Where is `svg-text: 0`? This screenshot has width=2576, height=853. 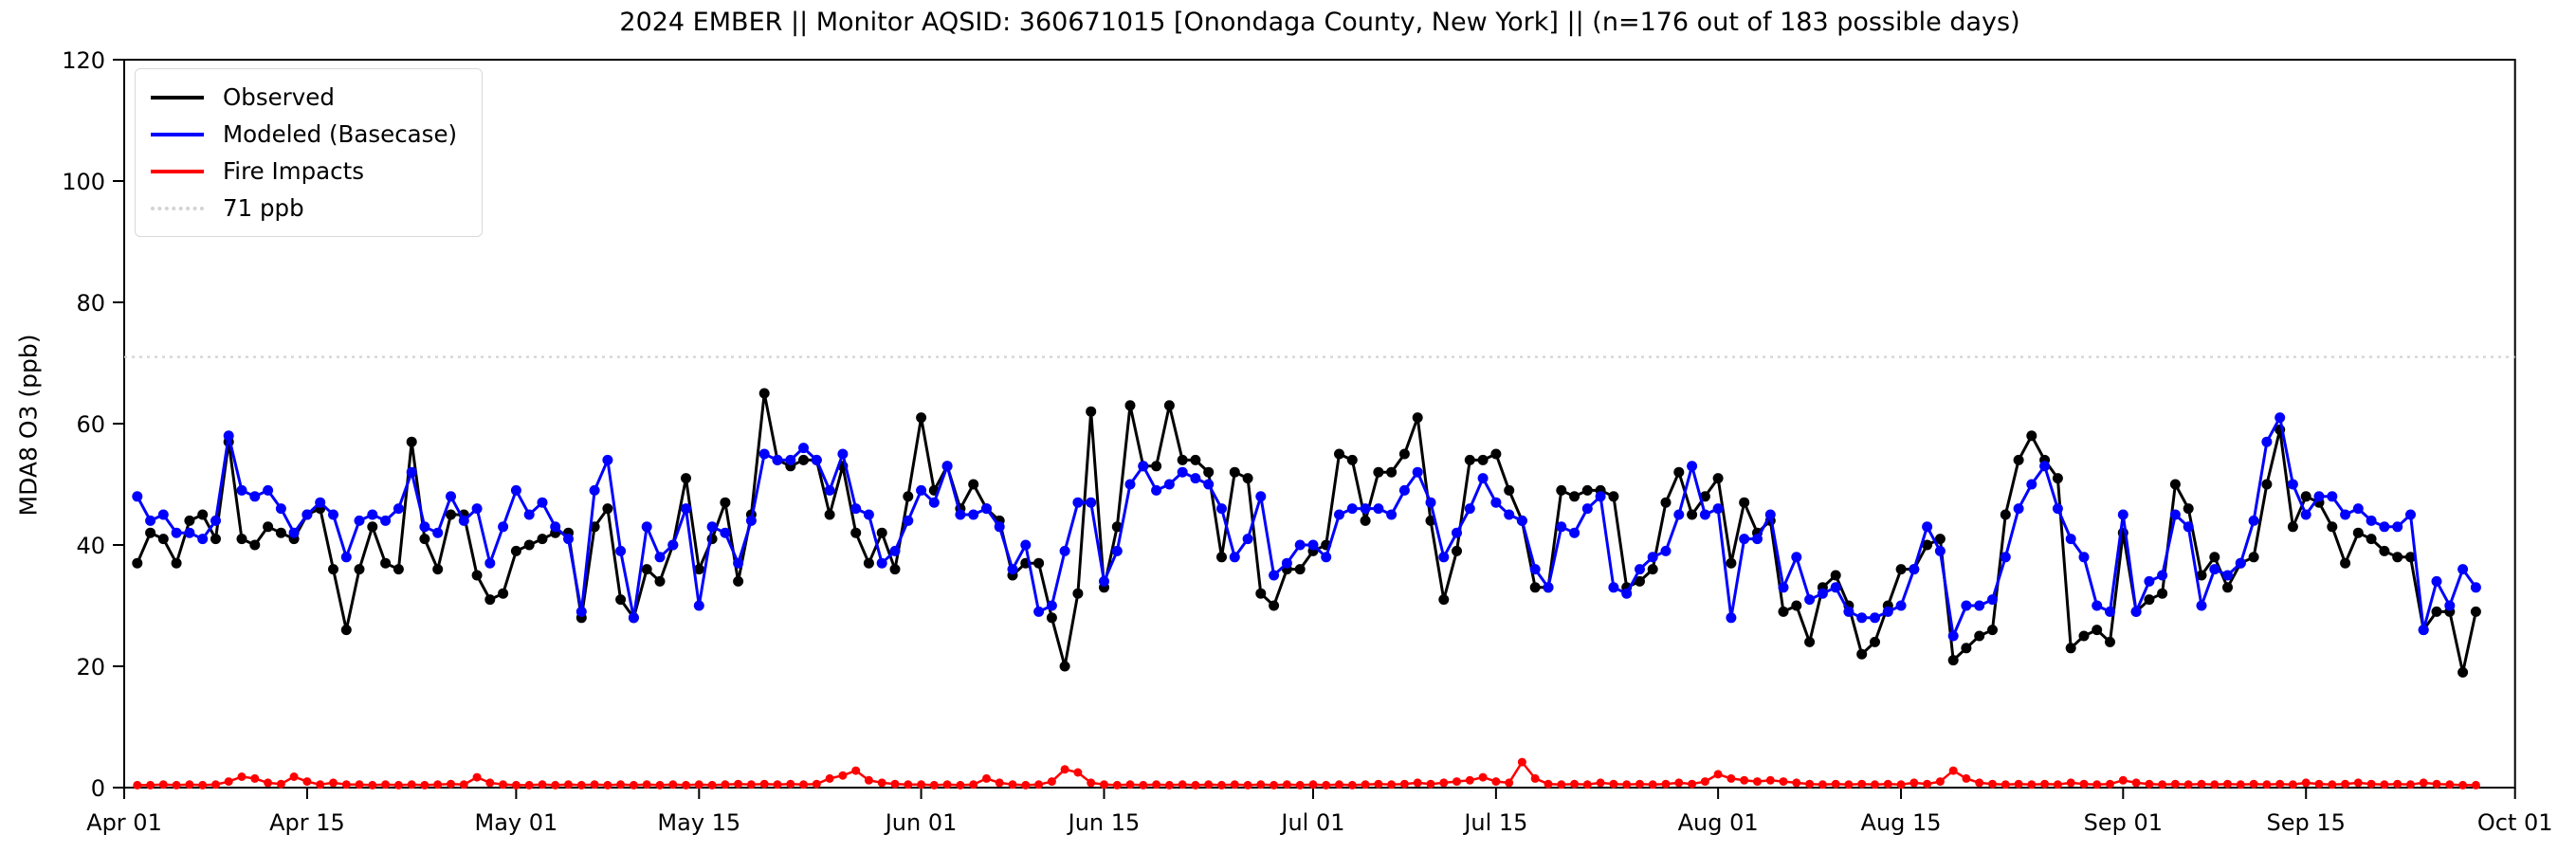
svg-text: 0 is located at coordinates (98, 788).